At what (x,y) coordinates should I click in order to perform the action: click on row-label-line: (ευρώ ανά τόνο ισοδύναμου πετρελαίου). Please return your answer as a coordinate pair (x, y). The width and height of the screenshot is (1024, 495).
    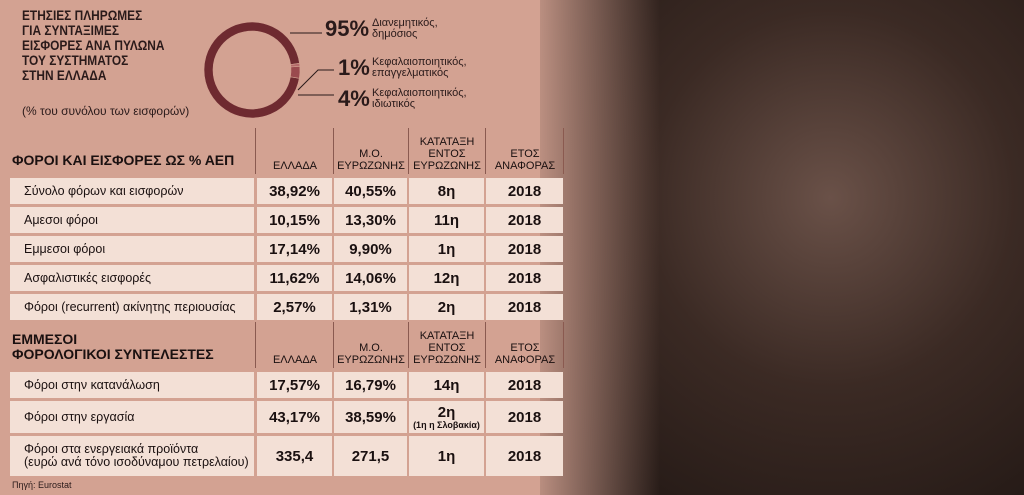
    Looking at the image, I should click on (136, 462).